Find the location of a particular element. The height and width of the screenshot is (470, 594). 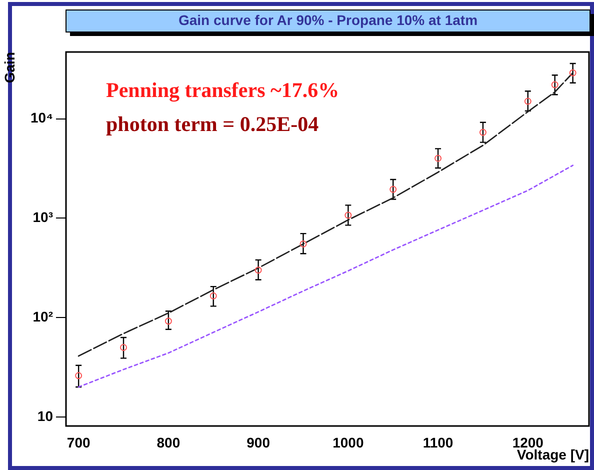

y-tick-label: 10³ is located at coordinates (43, 217).